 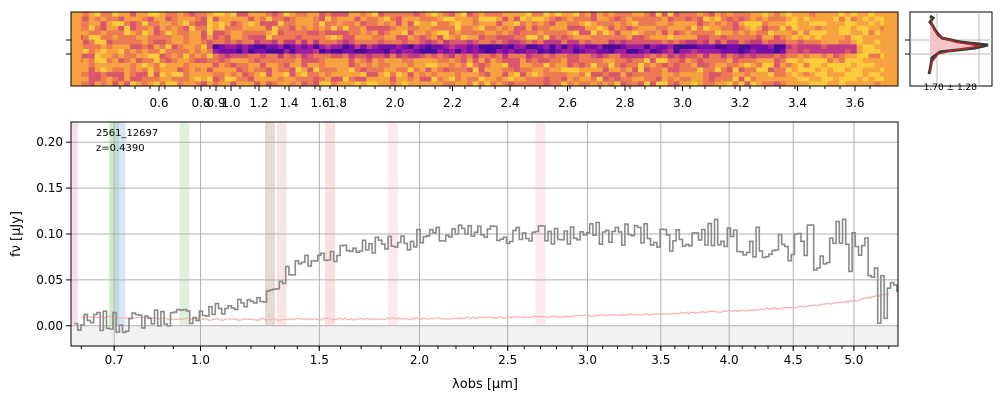 I want to click on main-xticks: 0.7 1.0 1.5 2.0 2.5 3.0 3.5 4.0 4.5 5.0, so click(x=485, y=356).